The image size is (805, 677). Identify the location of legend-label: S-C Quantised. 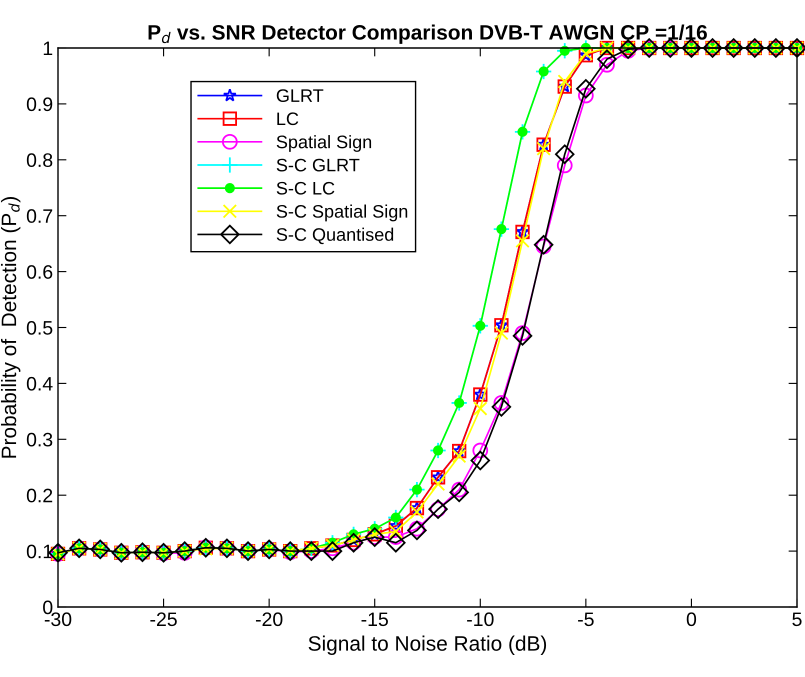
(335, 236).